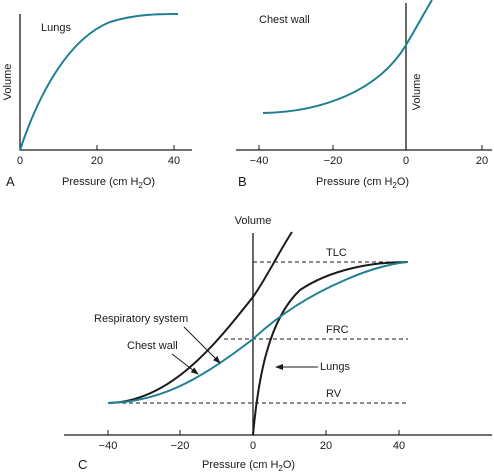 The width and height of the screenshot is (494, 472). What do you see at coordinates (417, 92) in the screenshot?
I see `panel-b-ylabel: Volume` at bounding box center [417, 92].